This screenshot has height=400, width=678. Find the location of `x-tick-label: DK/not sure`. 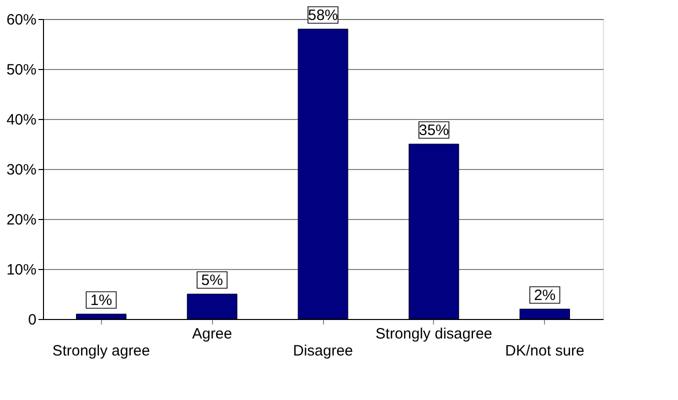

x-tick-label: DK/not sure is located at coordinates (544, 351).